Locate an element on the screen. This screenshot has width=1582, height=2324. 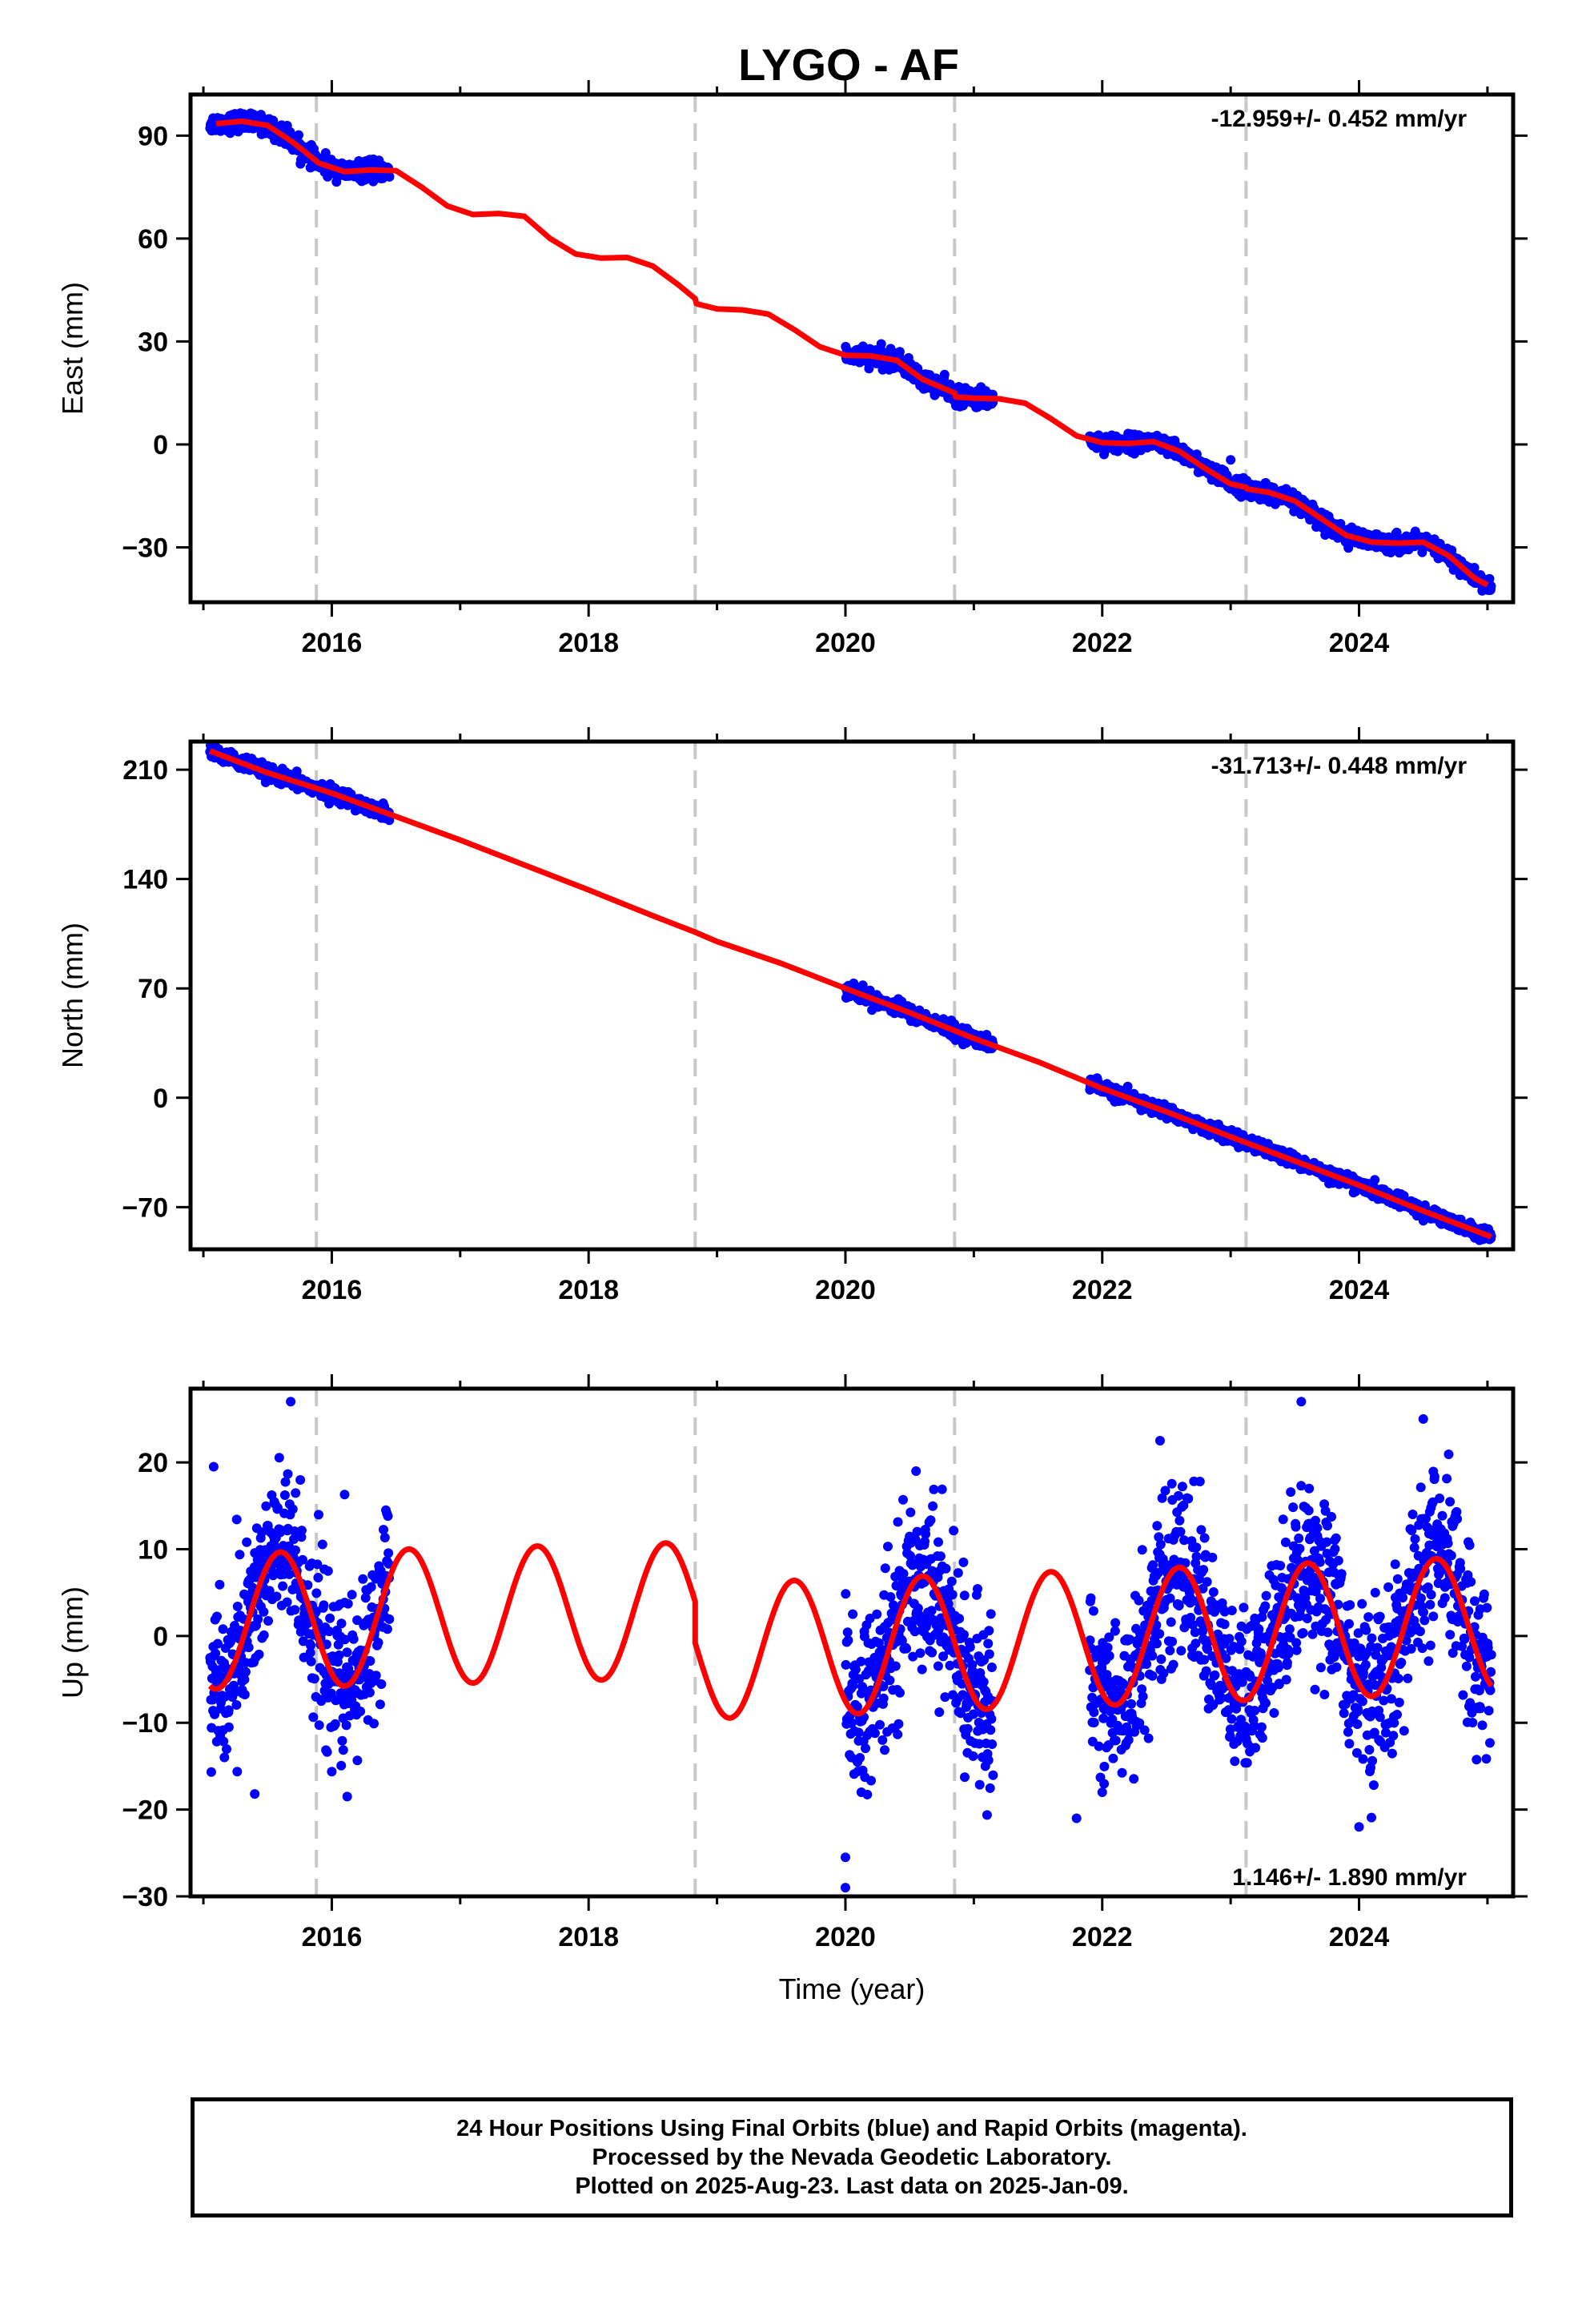
y-axis-title: East (mm) is located at coordinates (72, 348).